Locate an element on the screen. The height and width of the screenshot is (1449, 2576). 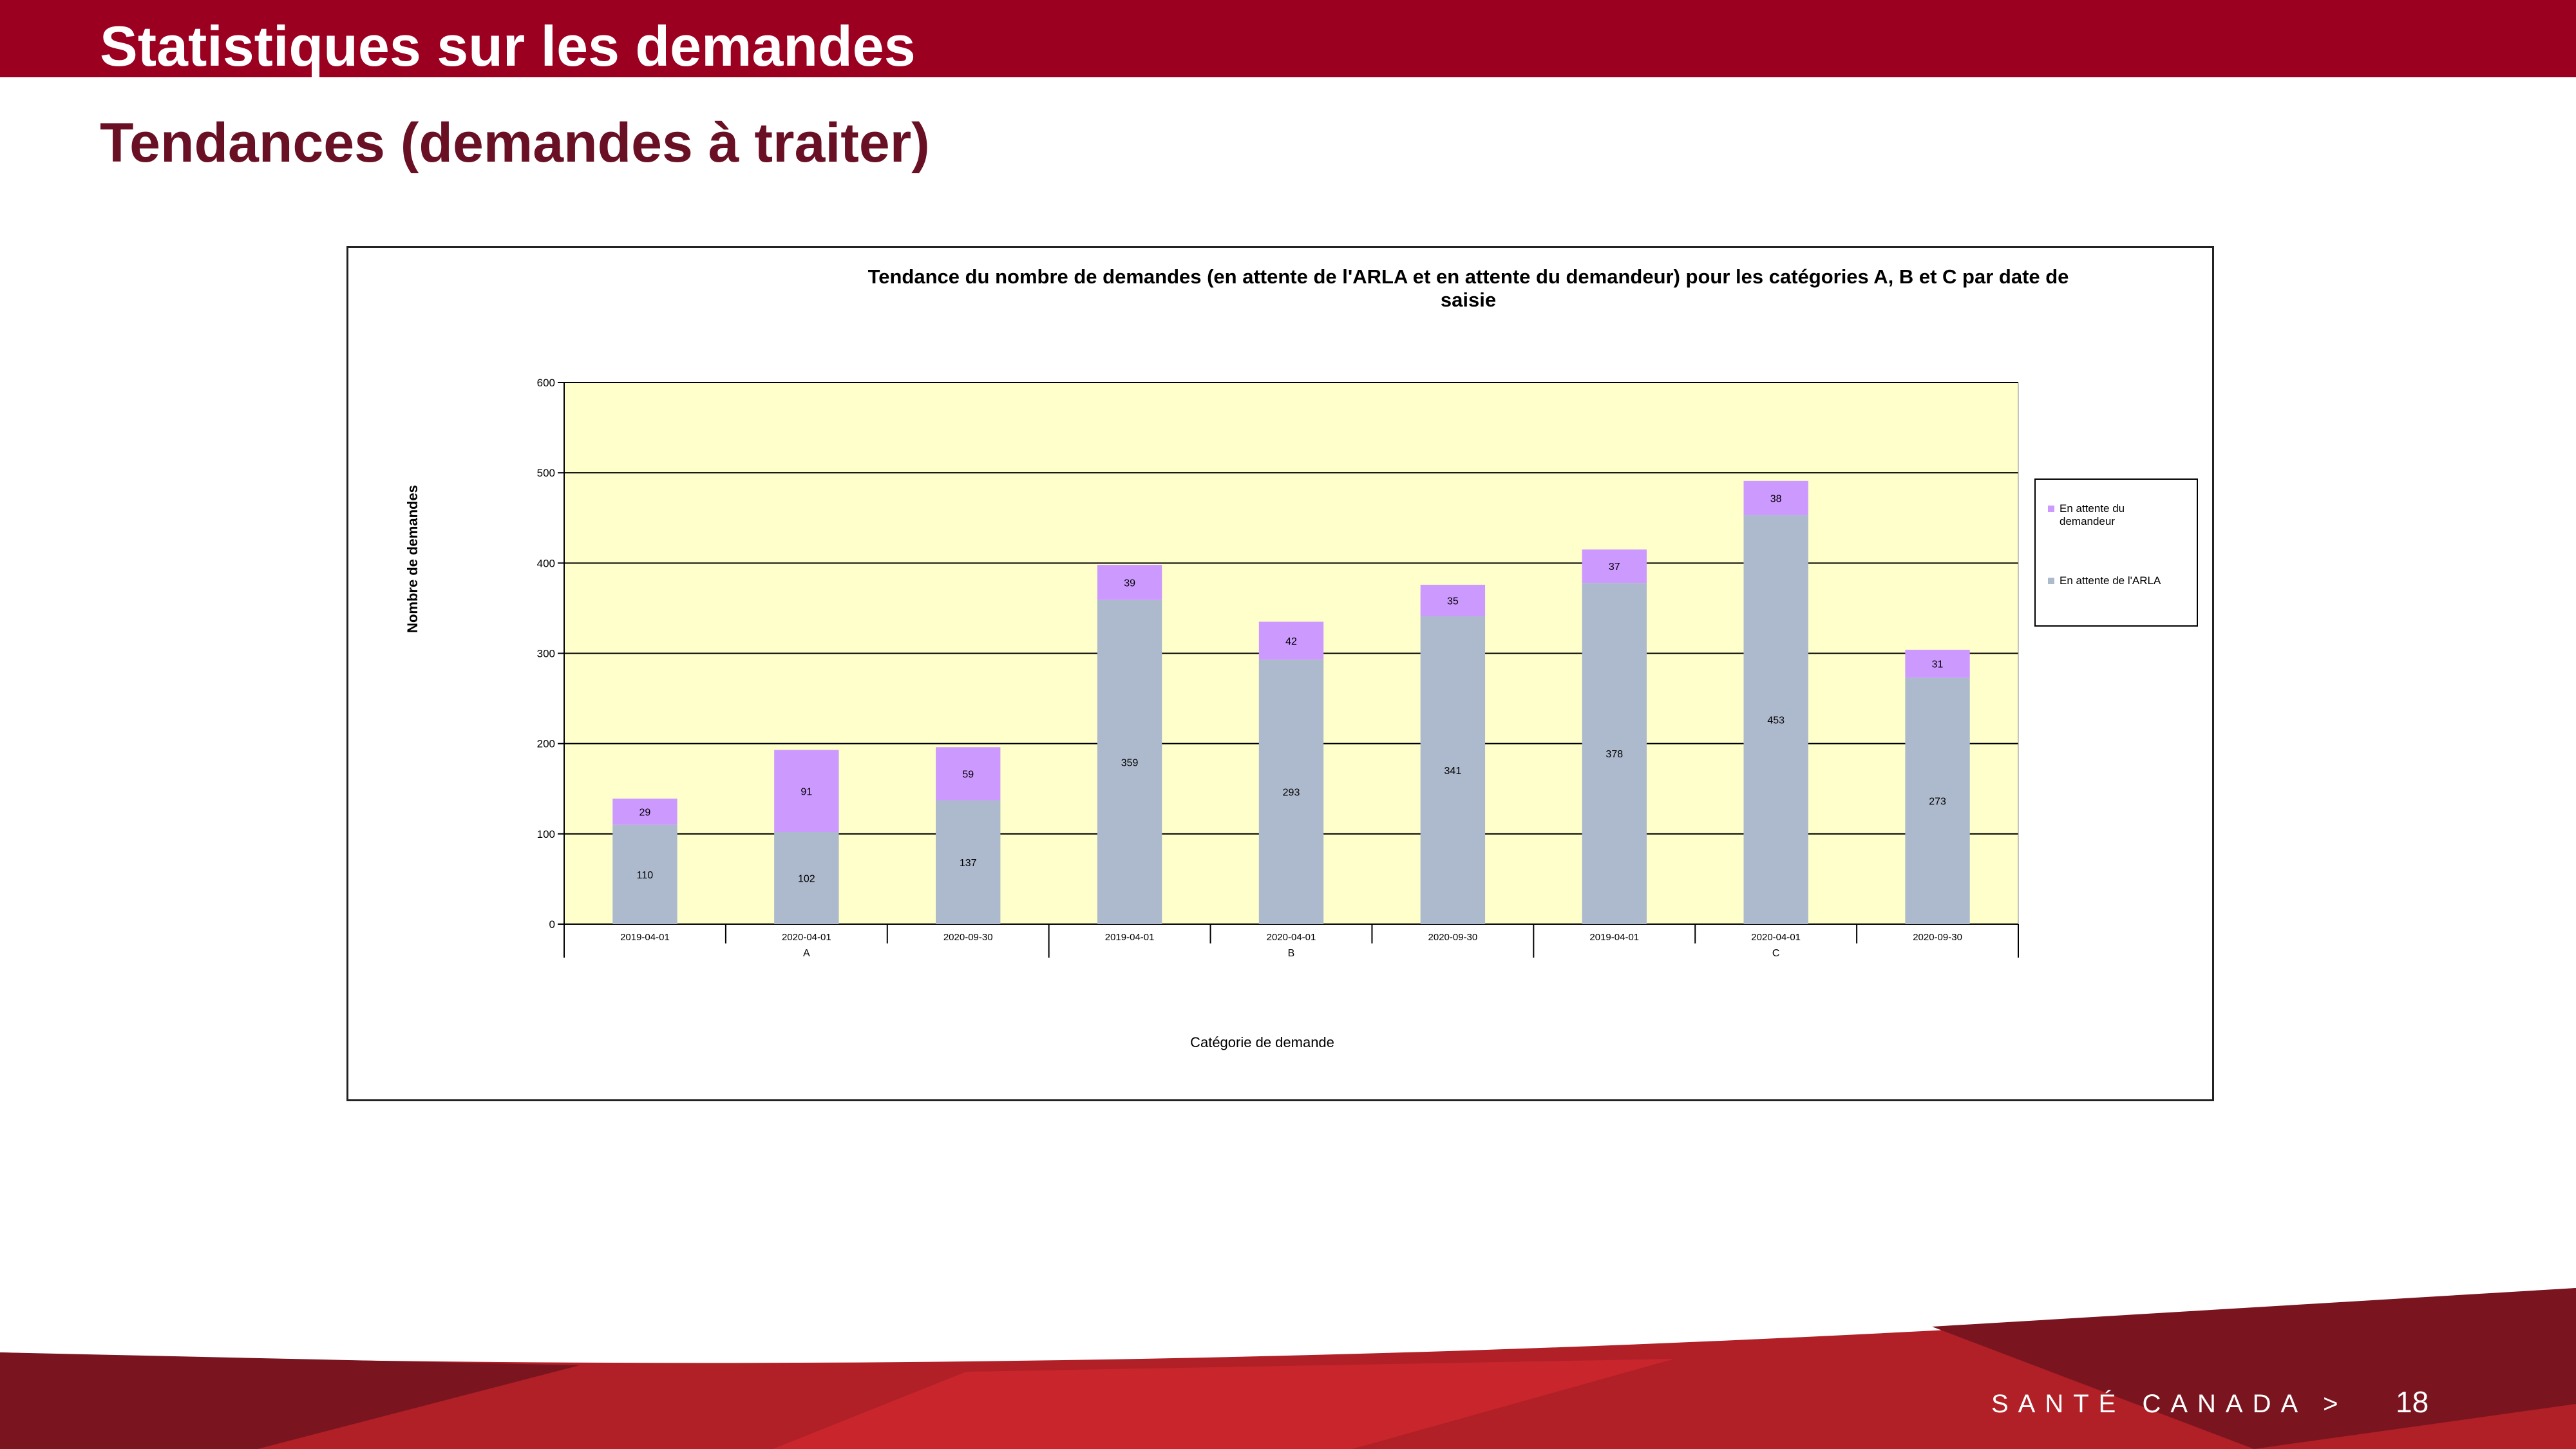
data-label-arla: 453 is located at coordinates (1776, 720).